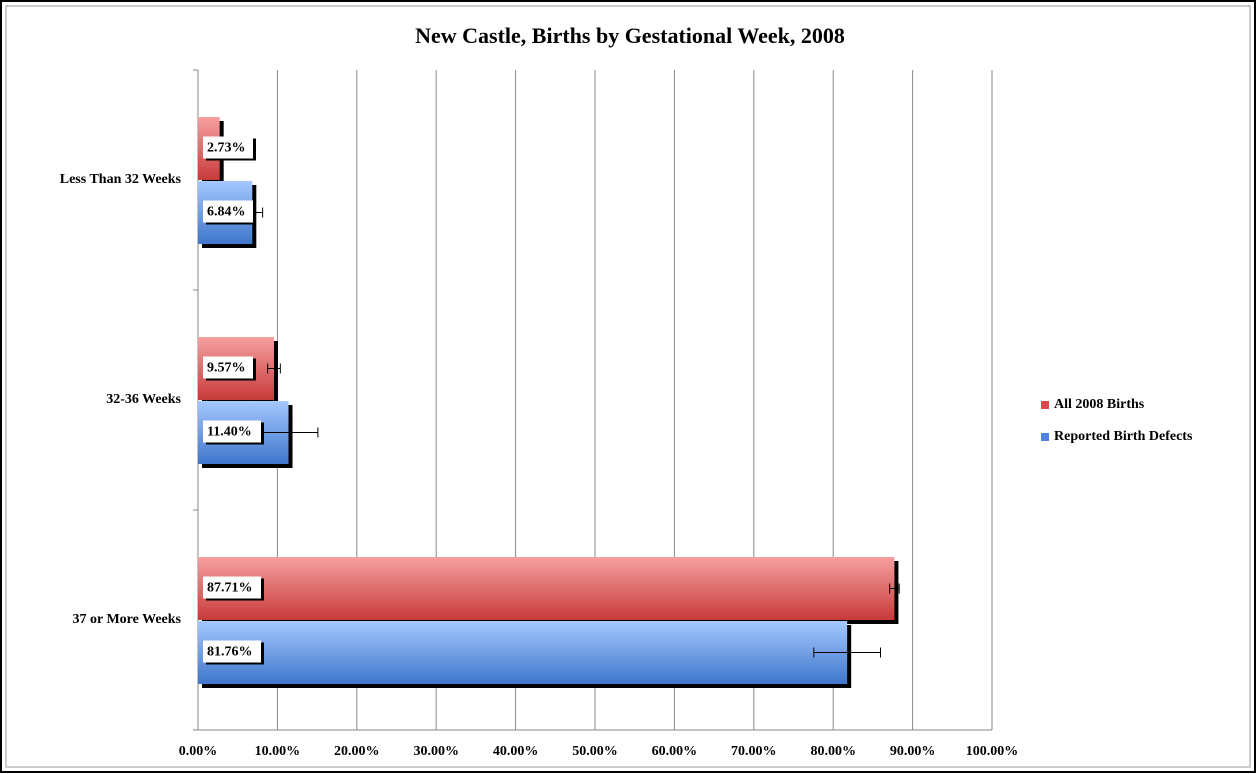 The height and width of the screenshot is (774, 1257). Describe the element at coordinates (595, 751) in the screenshot. I see `x-tick-label: 50.00%` at that location.